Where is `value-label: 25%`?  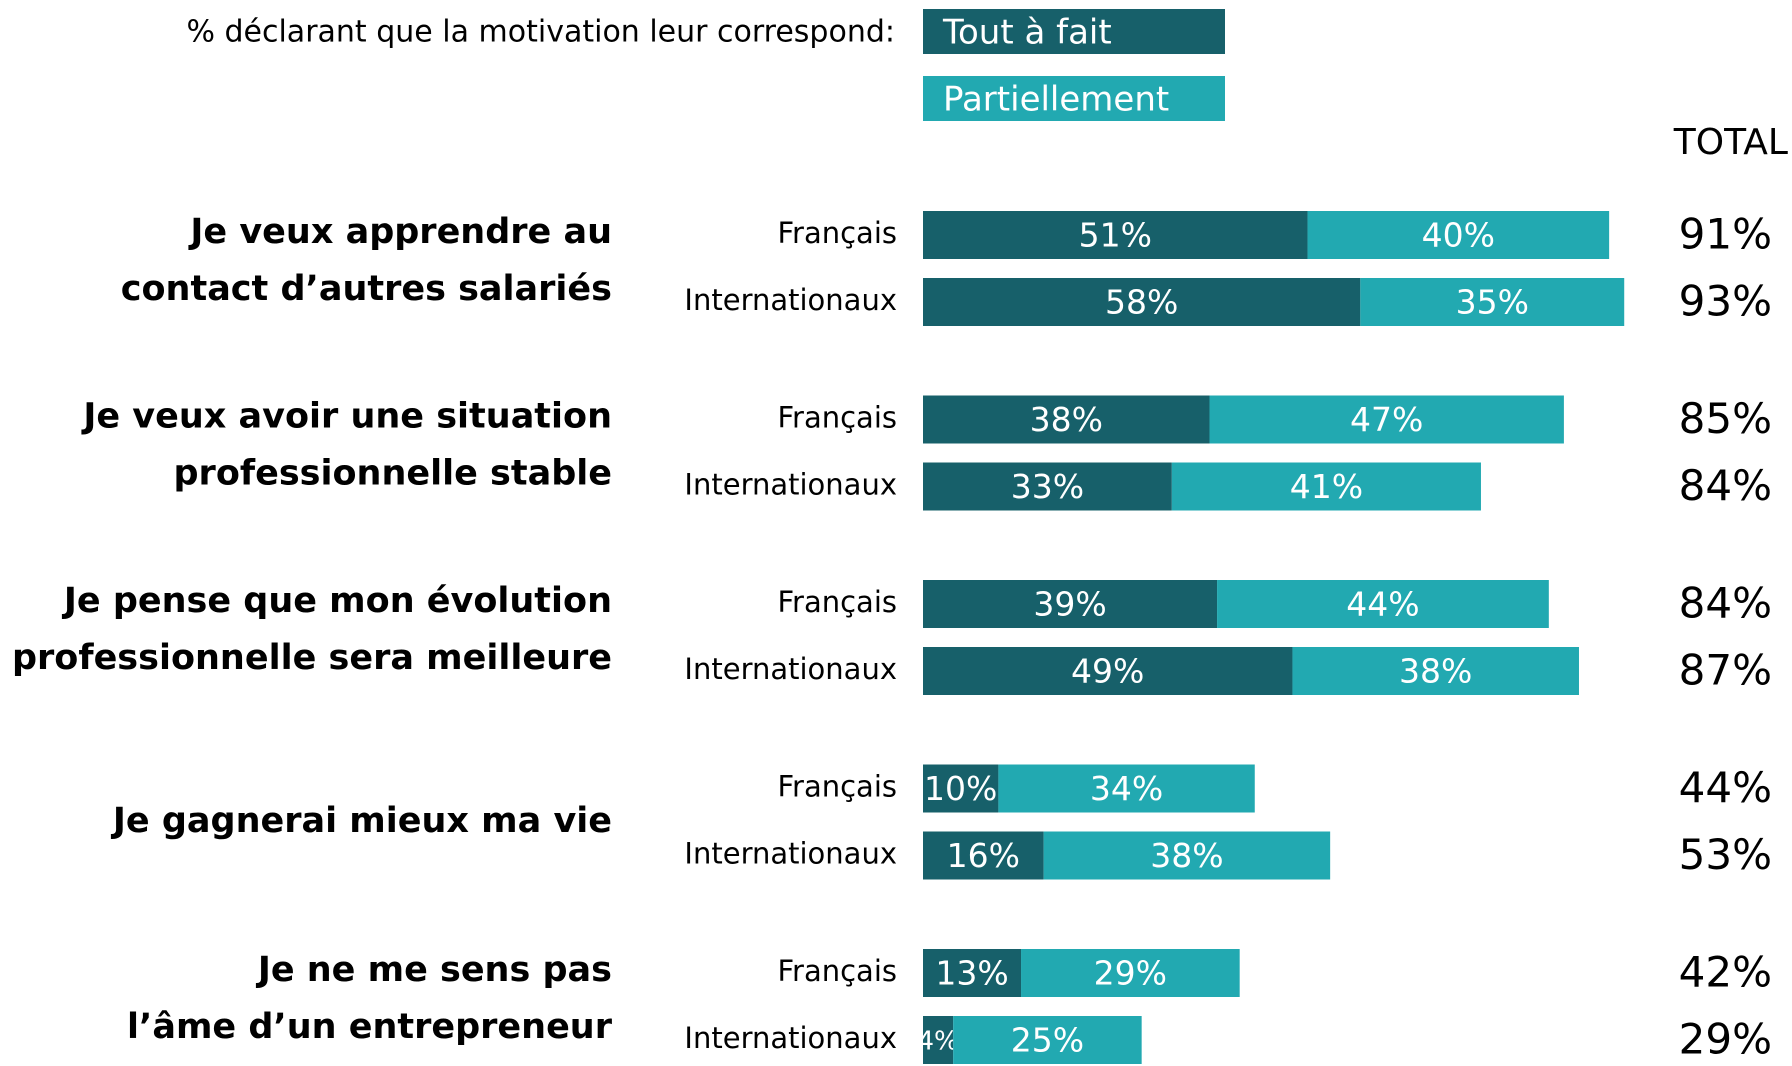 value-label: 25% is located at coordinates (1047, 1040).